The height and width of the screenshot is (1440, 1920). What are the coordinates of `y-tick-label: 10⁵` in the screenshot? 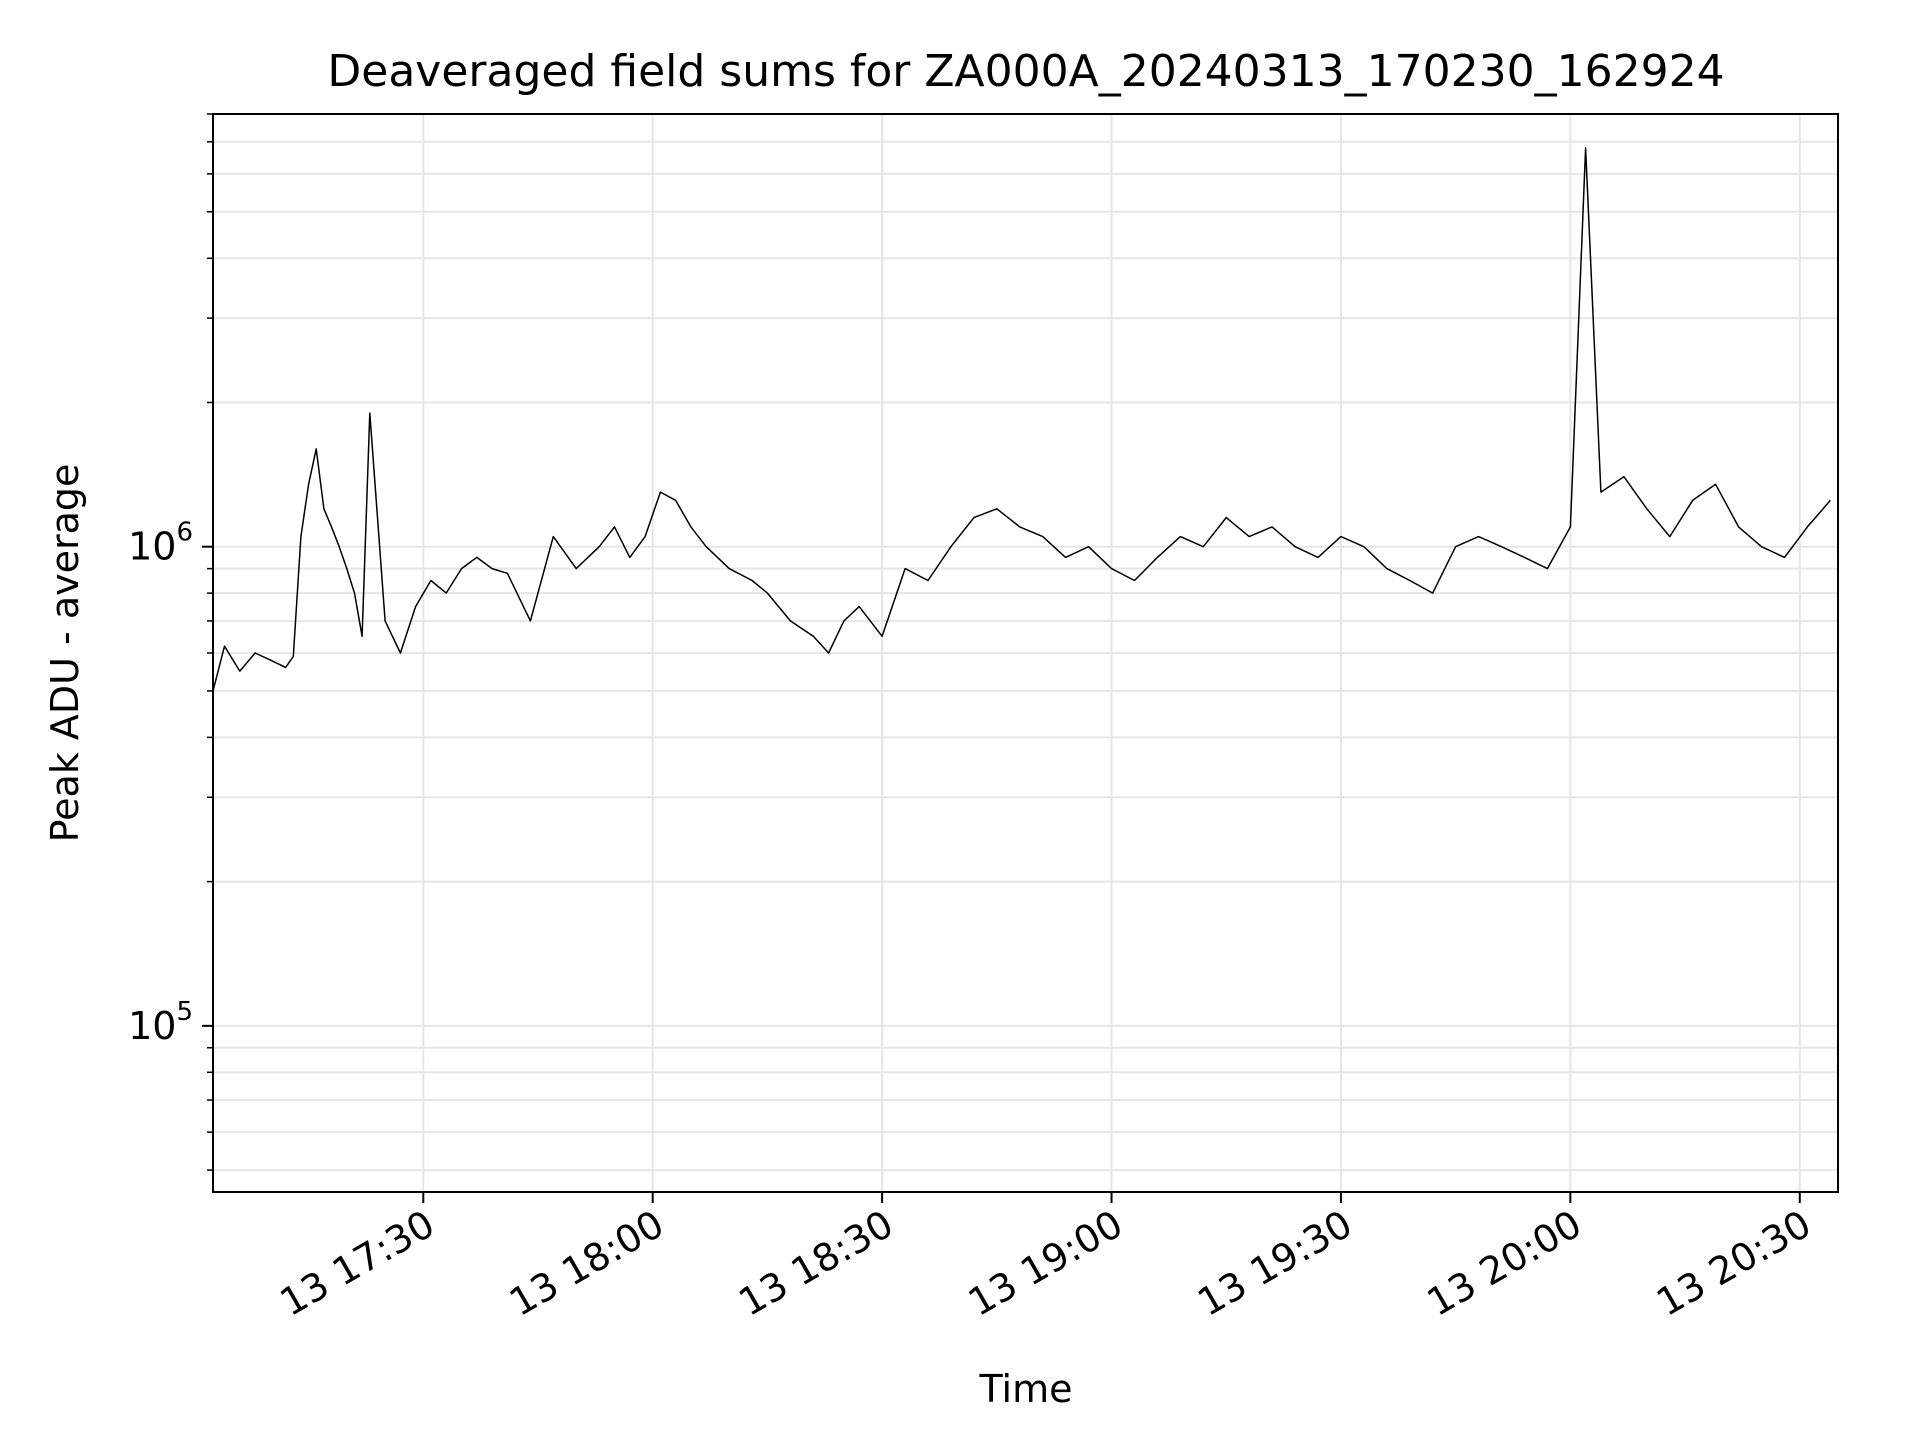 It's located at (160, 1022).